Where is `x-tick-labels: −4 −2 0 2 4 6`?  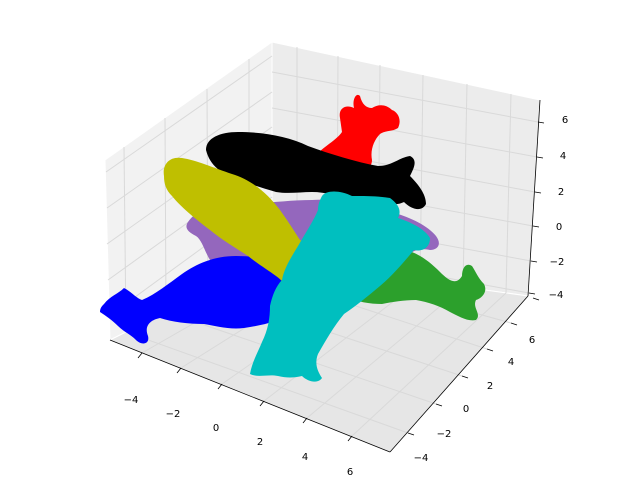
x-tick-labels: −4 −2 0 2 4 6 is located at coordinates (239, 436).